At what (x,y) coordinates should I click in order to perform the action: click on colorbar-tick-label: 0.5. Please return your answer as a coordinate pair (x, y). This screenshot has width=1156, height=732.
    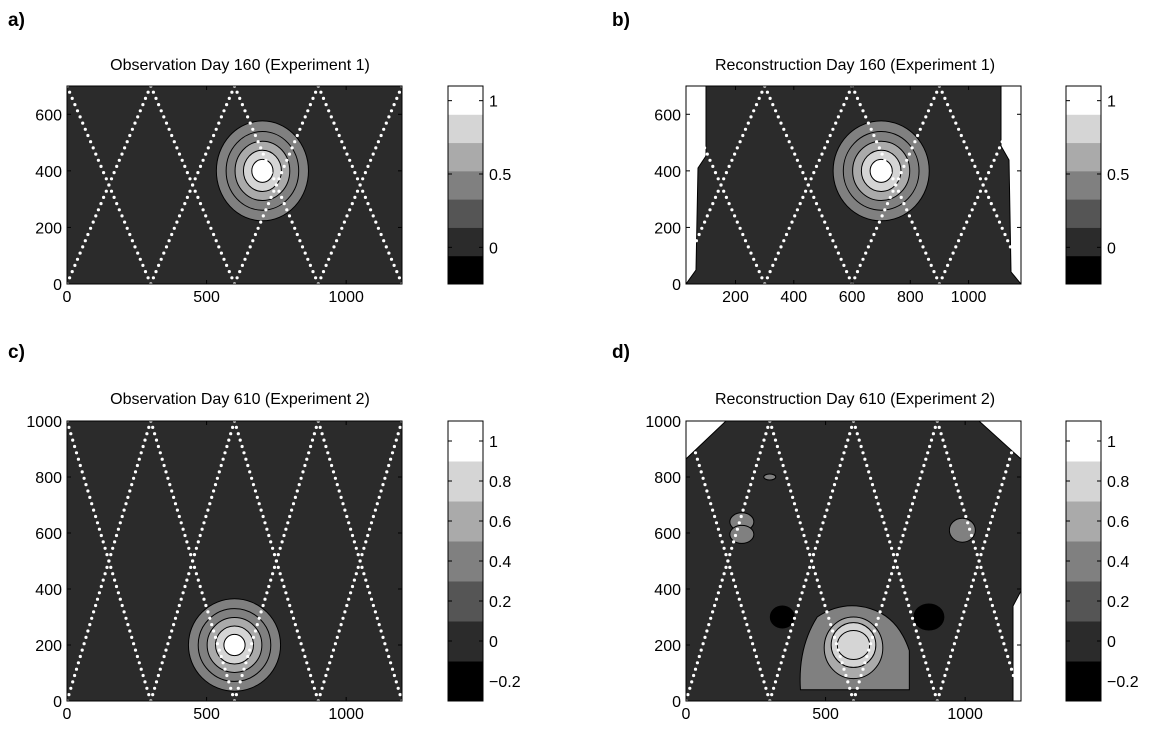
    Looking at the image, I should click on (1118, 175).